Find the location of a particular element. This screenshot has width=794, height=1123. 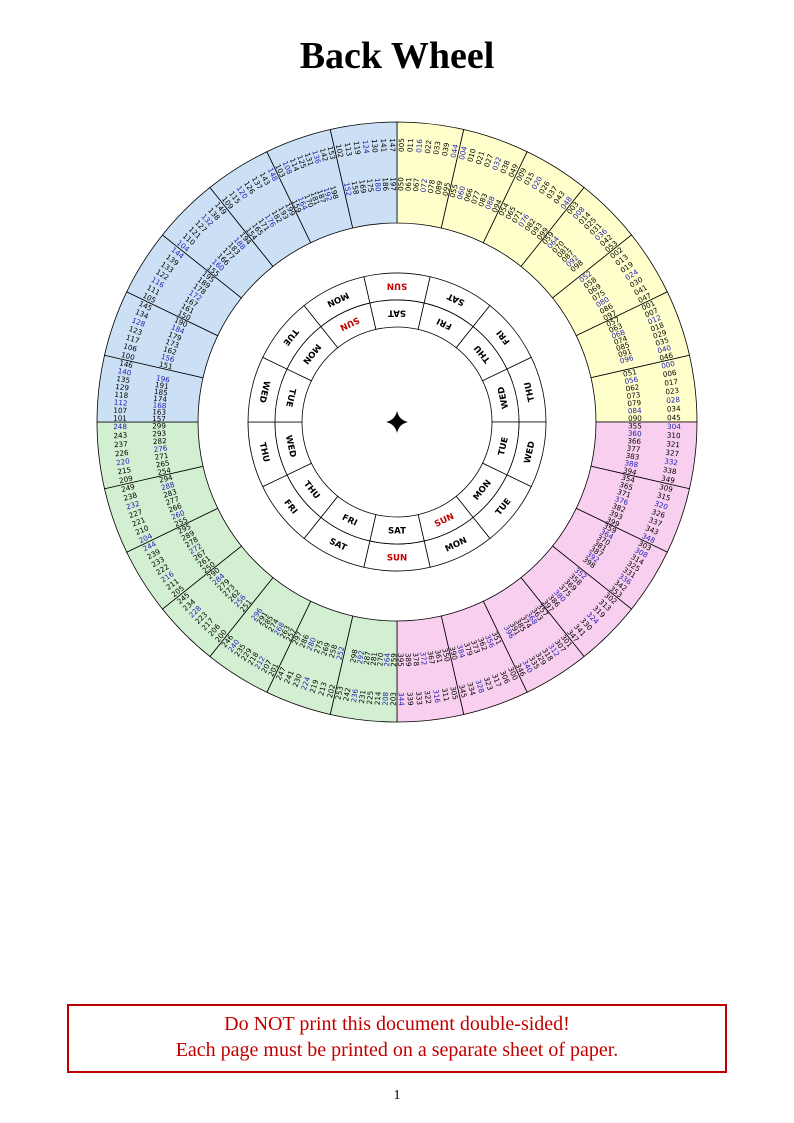

svg-text: 315 is located at coordinates (664, 496).